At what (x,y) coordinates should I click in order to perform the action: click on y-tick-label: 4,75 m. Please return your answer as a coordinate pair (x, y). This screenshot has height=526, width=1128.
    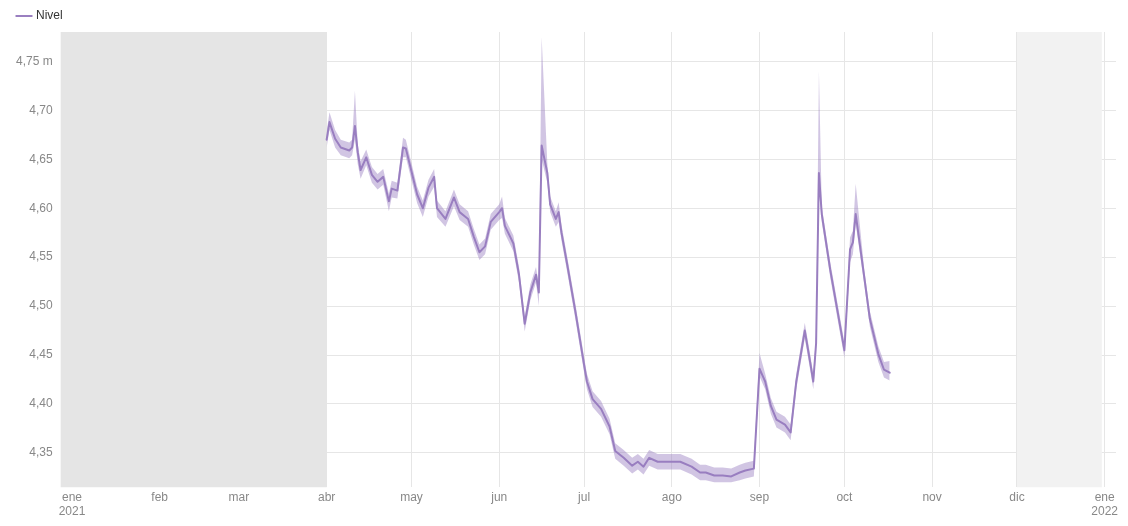
    Looking at the image, I should click on (34, 60).